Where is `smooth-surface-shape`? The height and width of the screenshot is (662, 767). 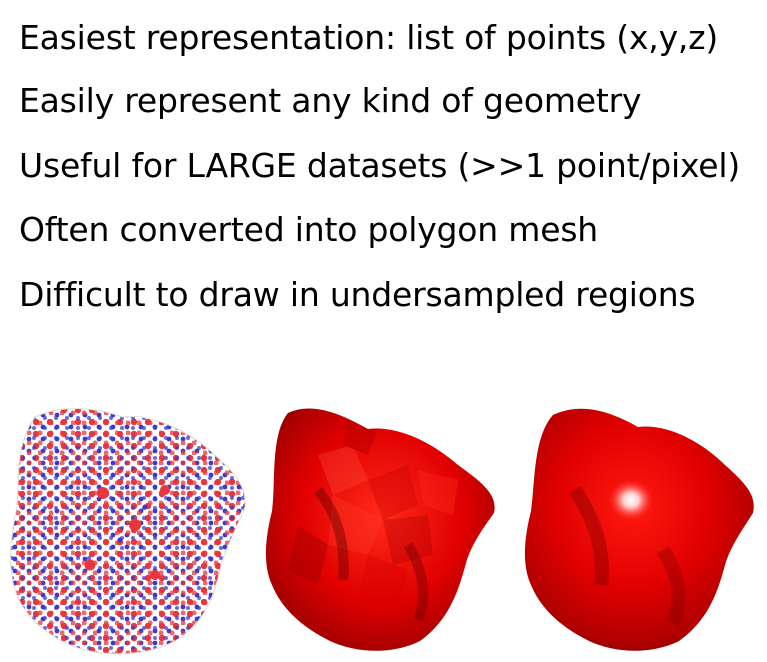 smooth-surface-shape is located at coordinates (639, 529).